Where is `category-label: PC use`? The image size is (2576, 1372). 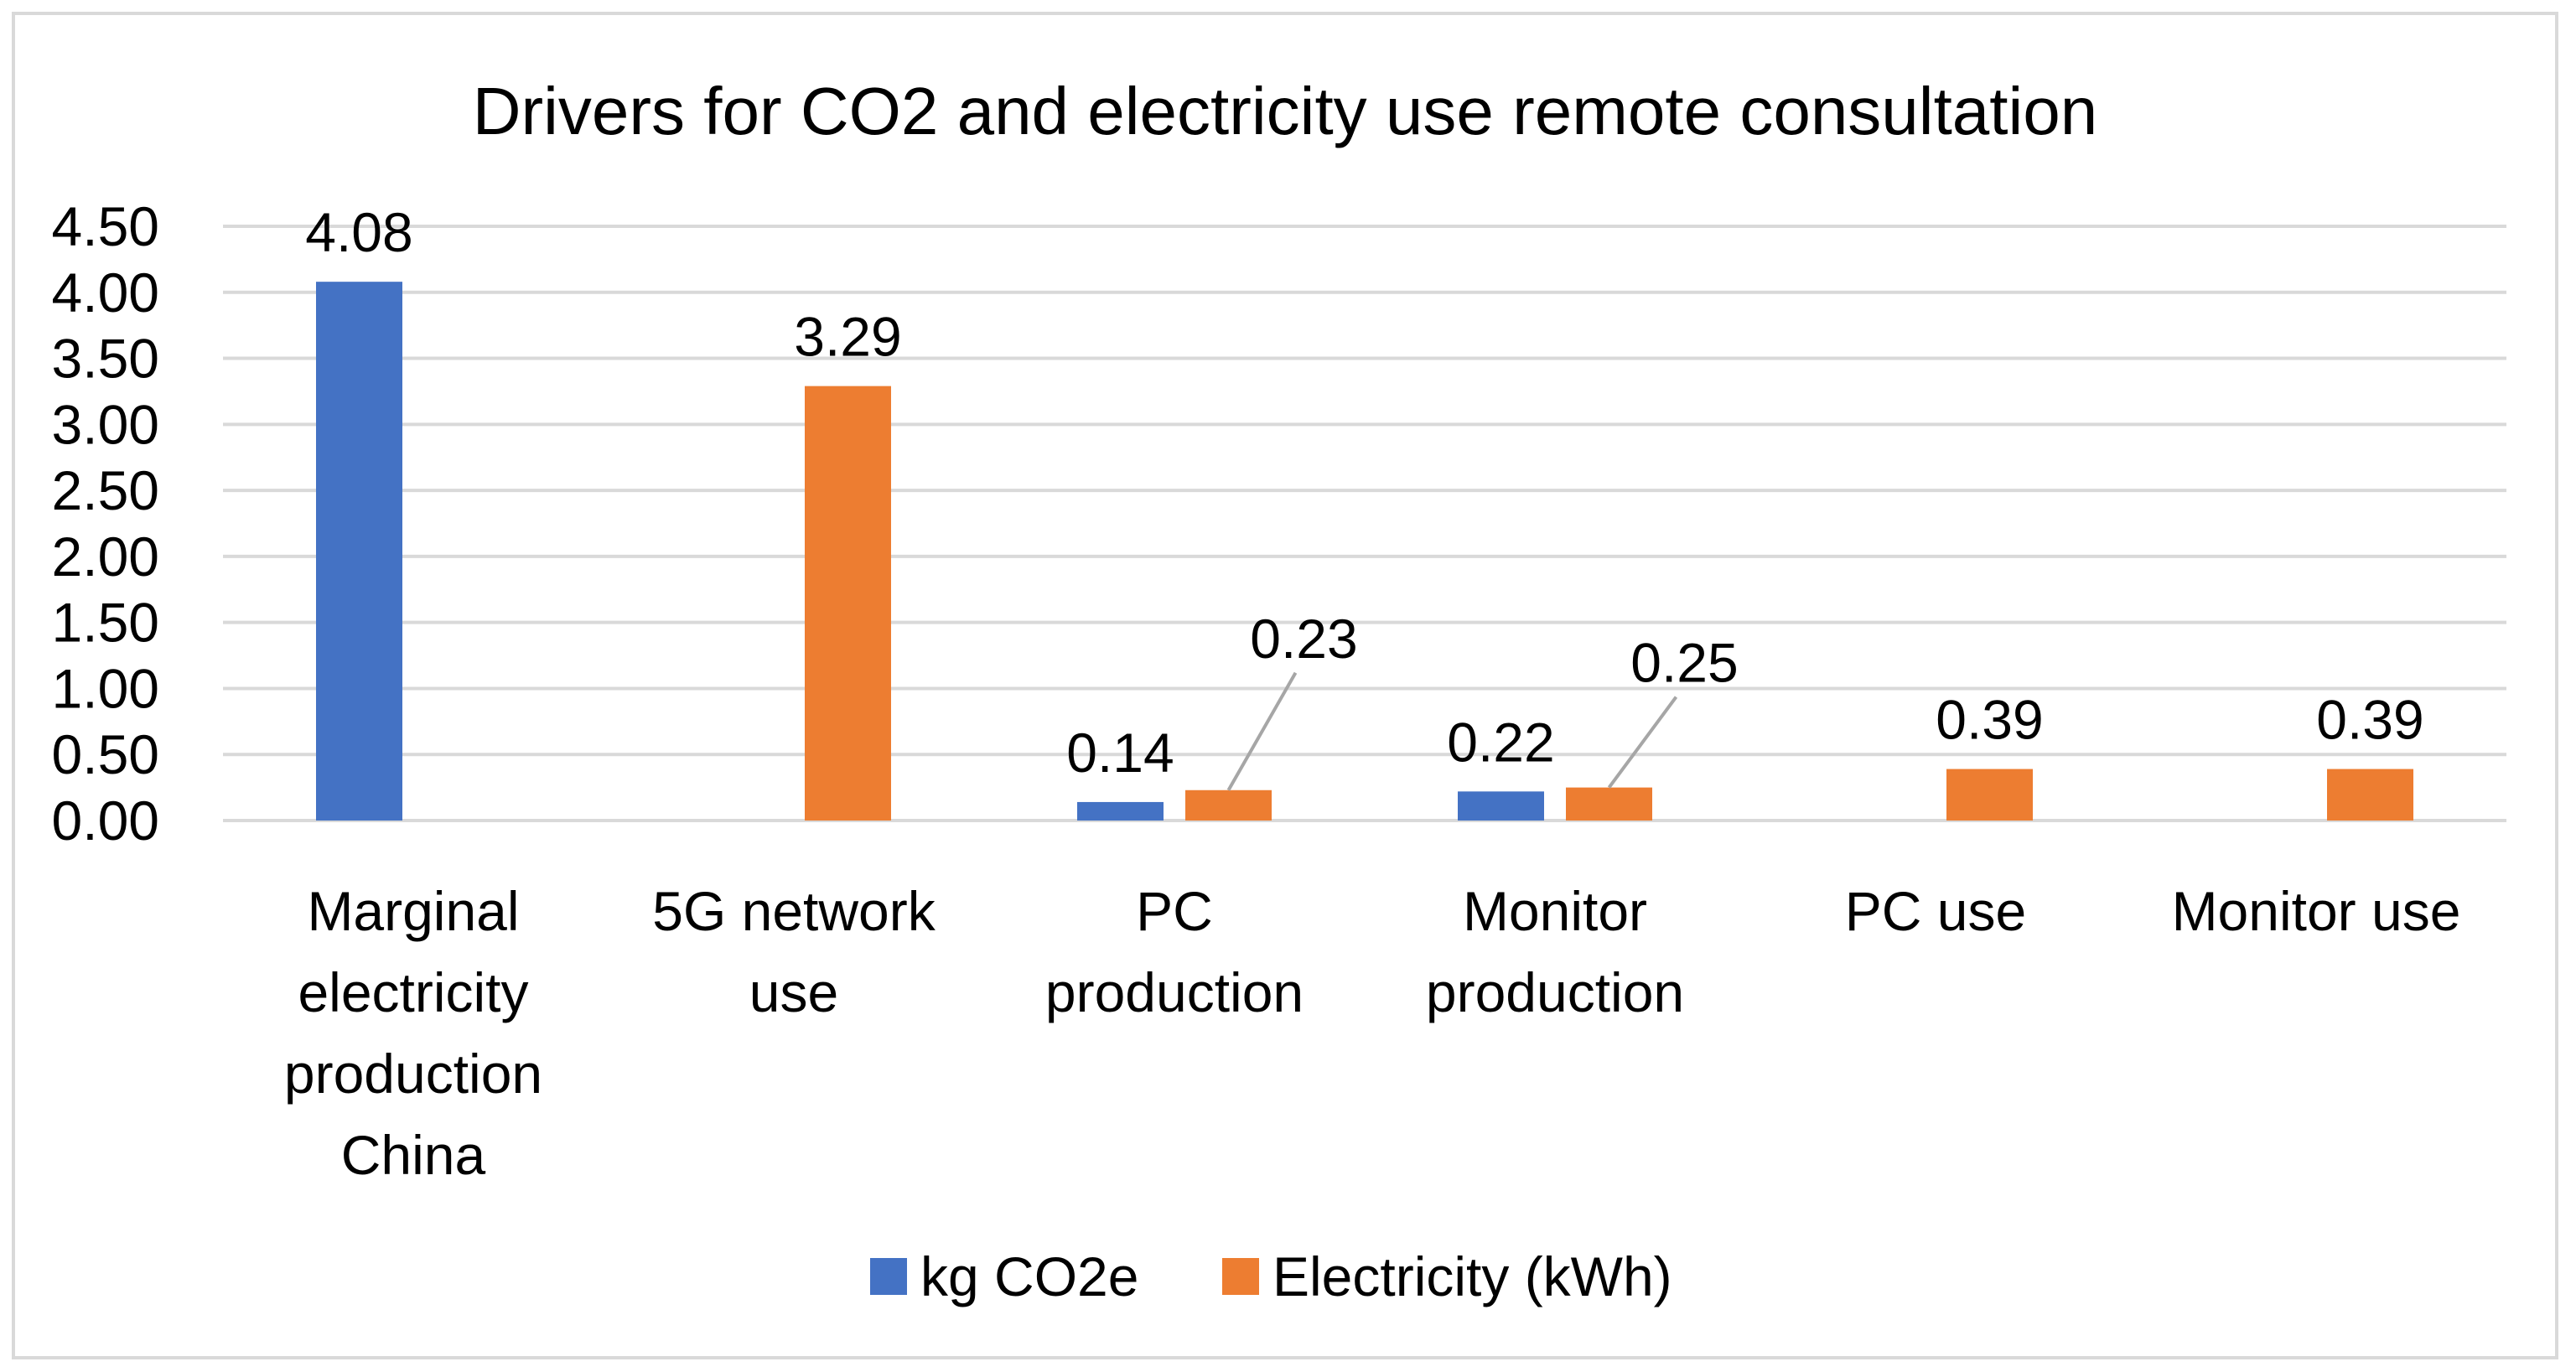 category-label: PC use is located at coordinates (1935, 911).